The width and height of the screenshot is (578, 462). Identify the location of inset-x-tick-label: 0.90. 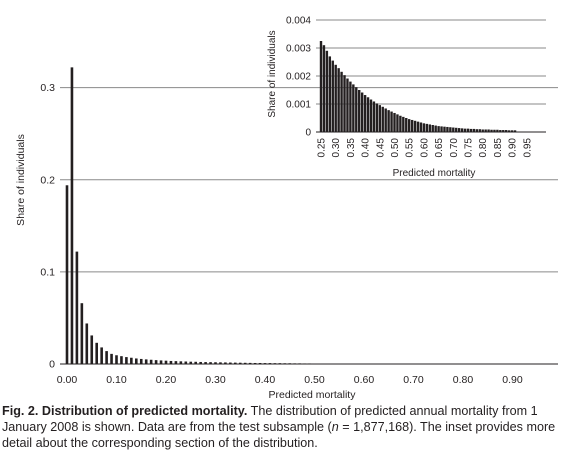
(513, 148).